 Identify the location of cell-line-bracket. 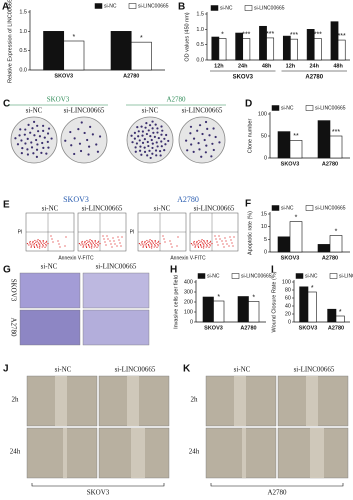
(277, 485).